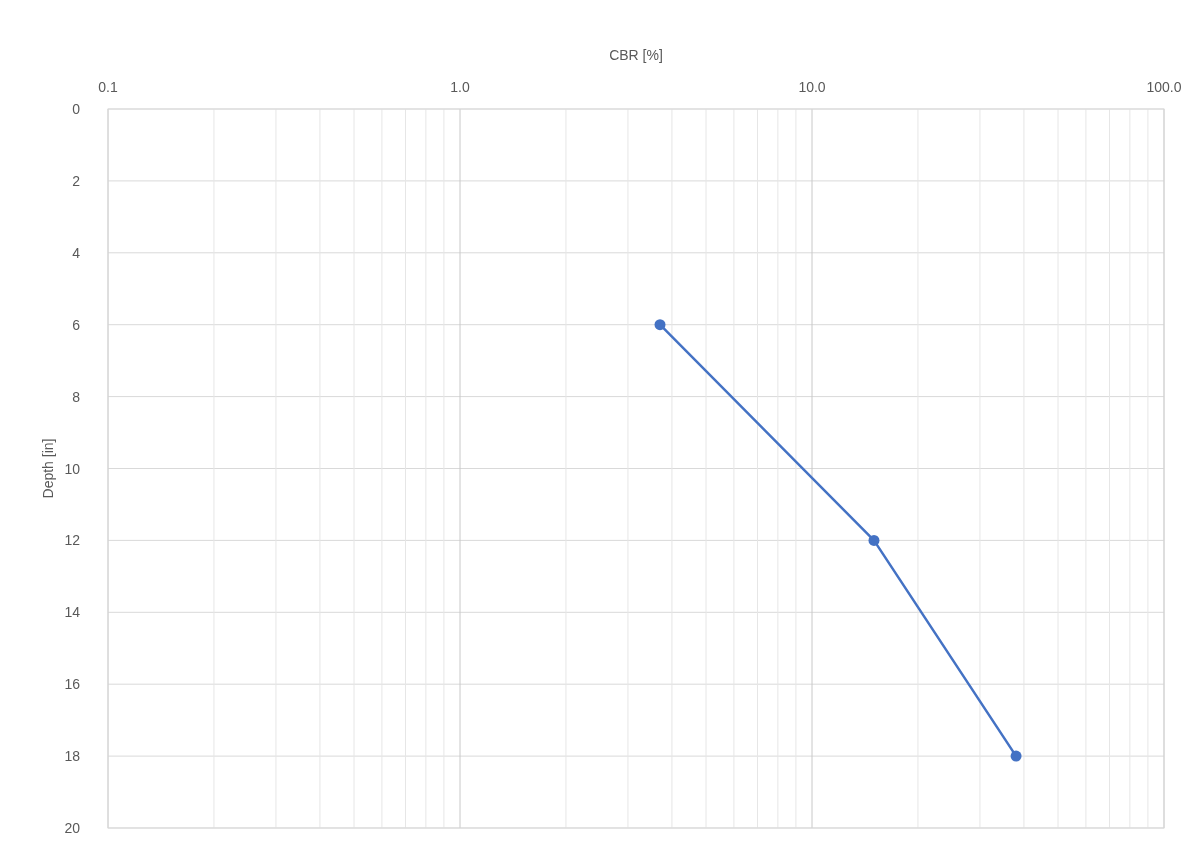 The width and height of the screenshot is (1201, 845). What do you see at coordinates (48, 468) in the screenshot?
I see `y-axis-title: Depth [in]` at bounding box center [48, 468].